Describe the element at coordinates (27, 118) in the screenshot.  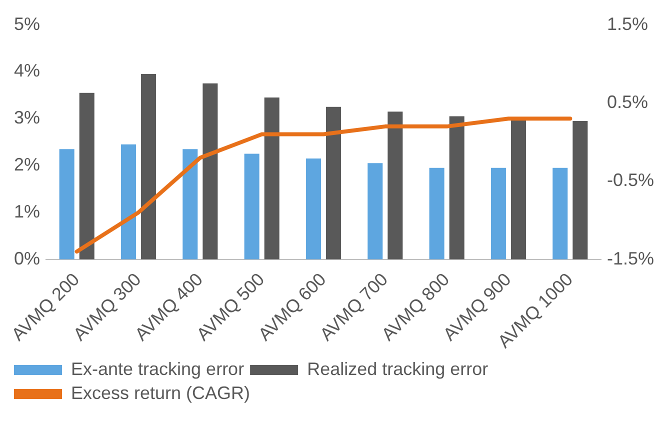
I see `y-tick-label: 3%` at that location.